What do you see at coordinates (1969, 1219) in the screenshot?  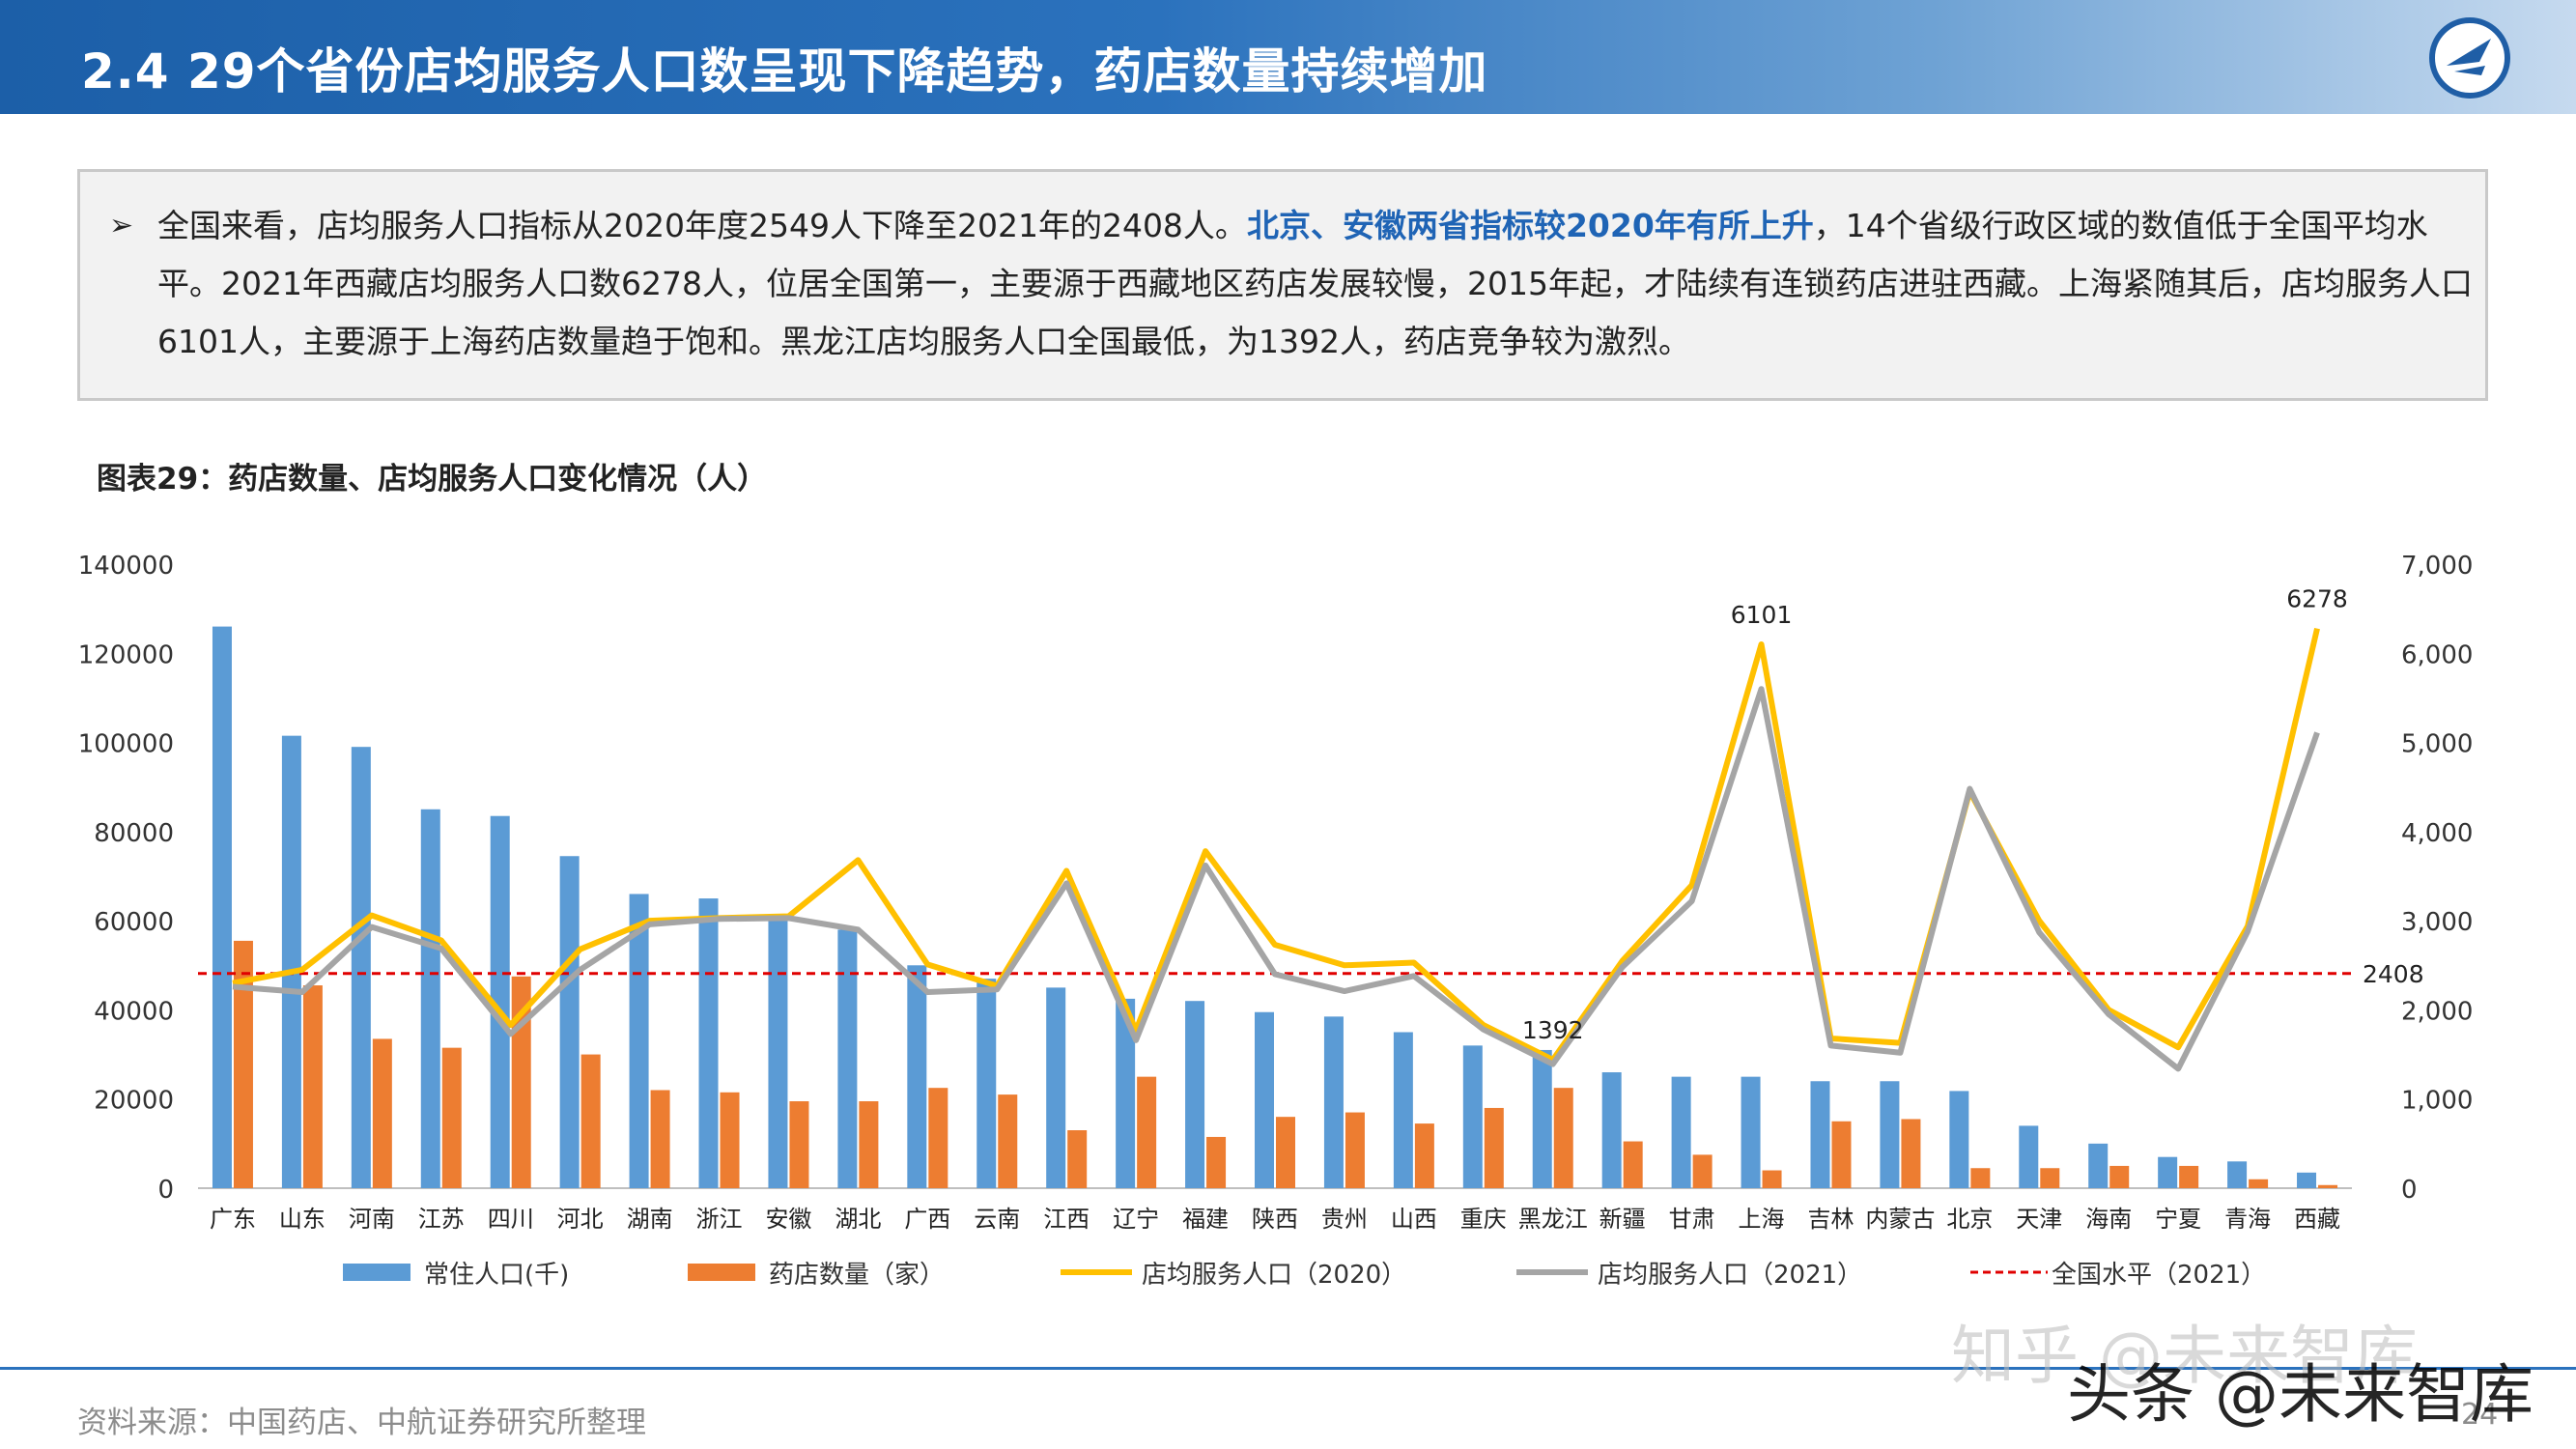 I see `x-tick-label: 北京` at bounding box center [1969, 1219].